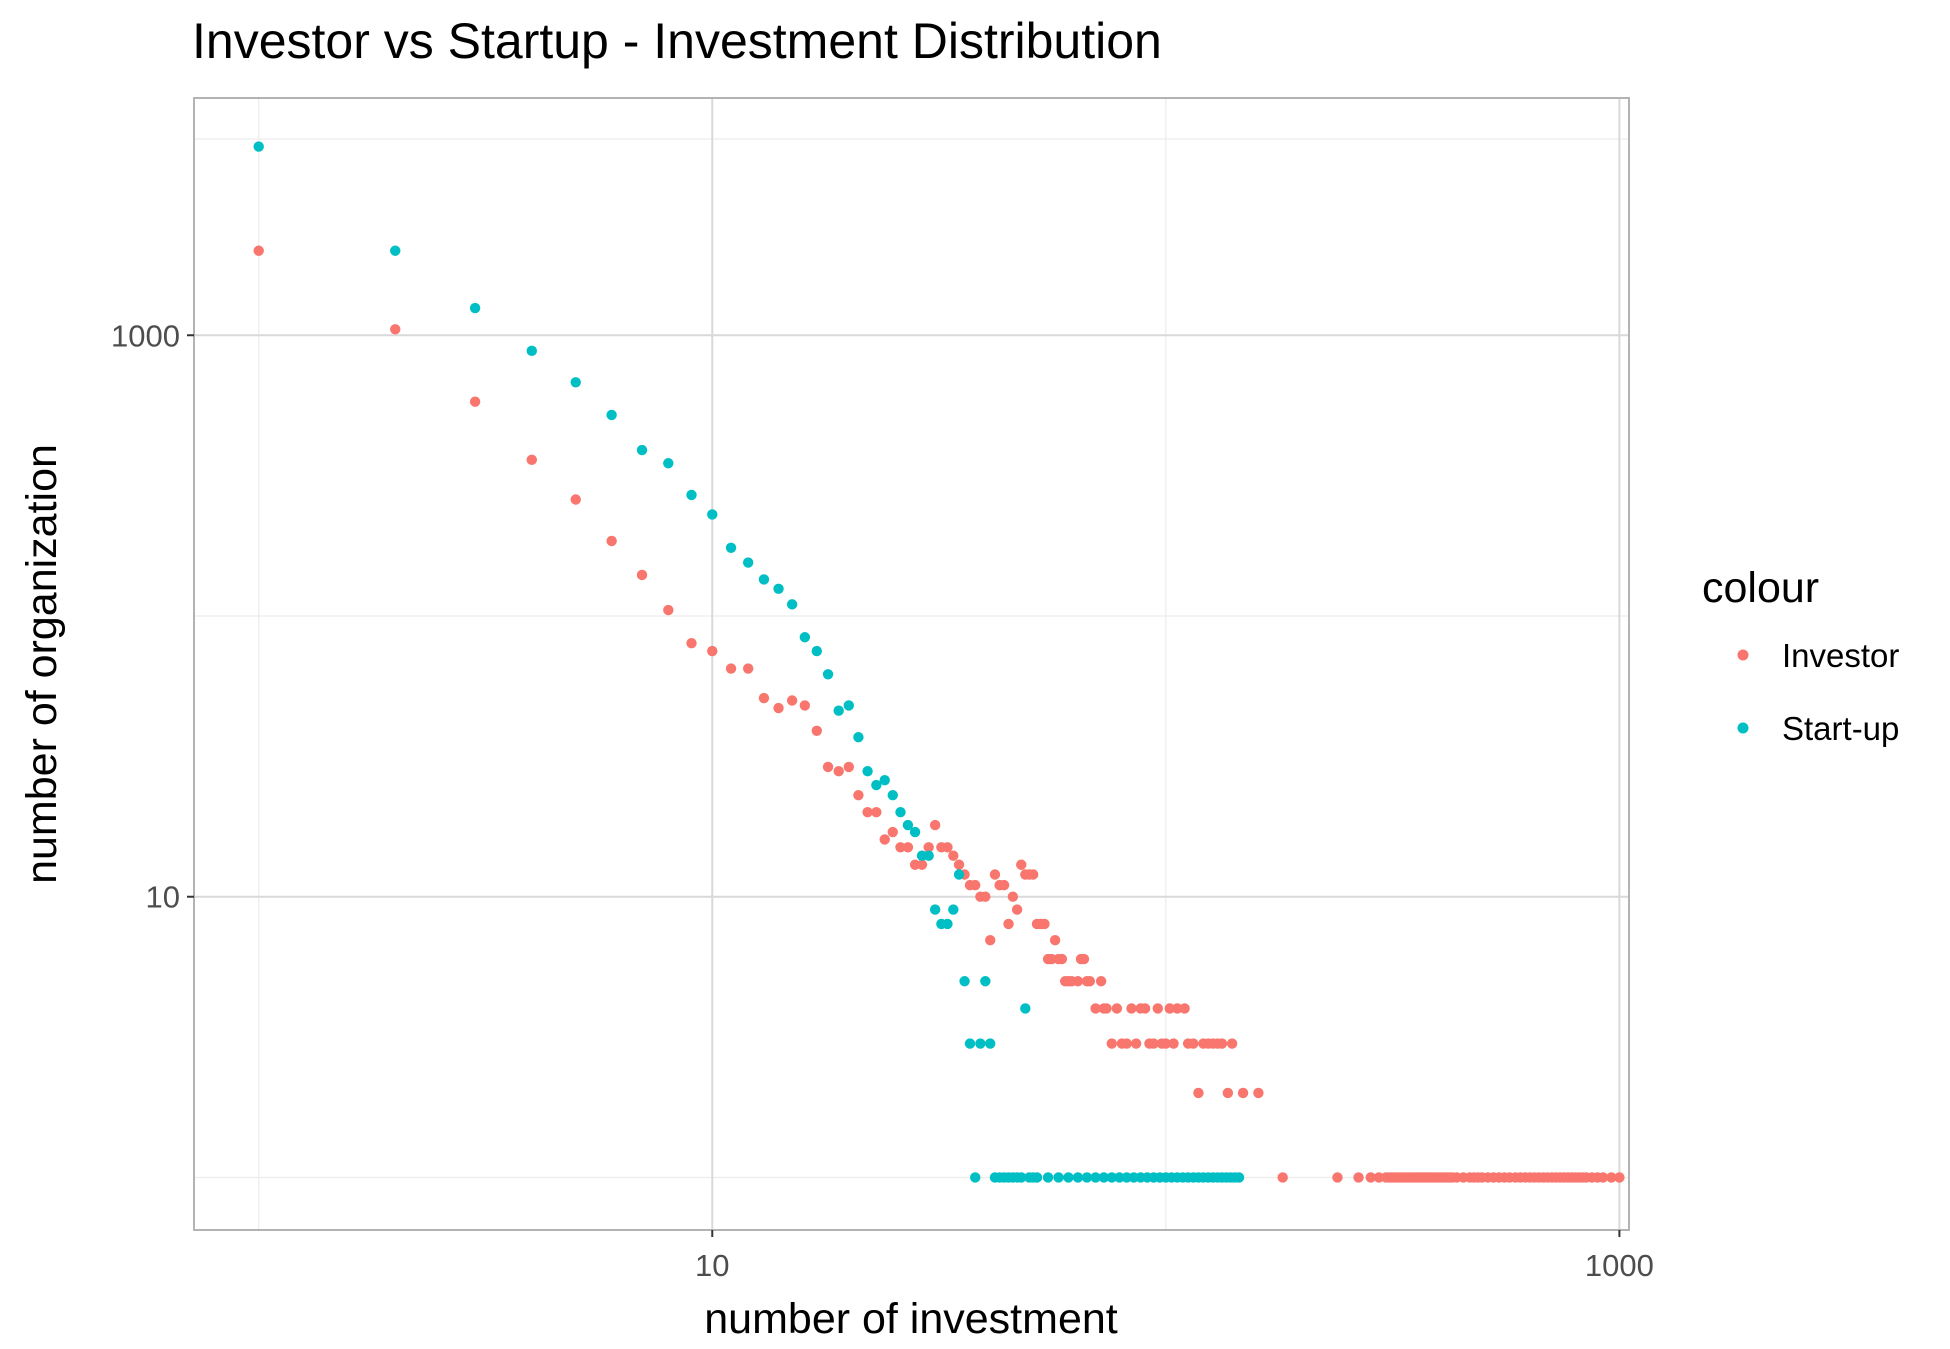  What do you see at coordinates (1840, 728) in the screenshot?
I see `legend-label-startup: Start-up` at bounding box center [1840, 728].